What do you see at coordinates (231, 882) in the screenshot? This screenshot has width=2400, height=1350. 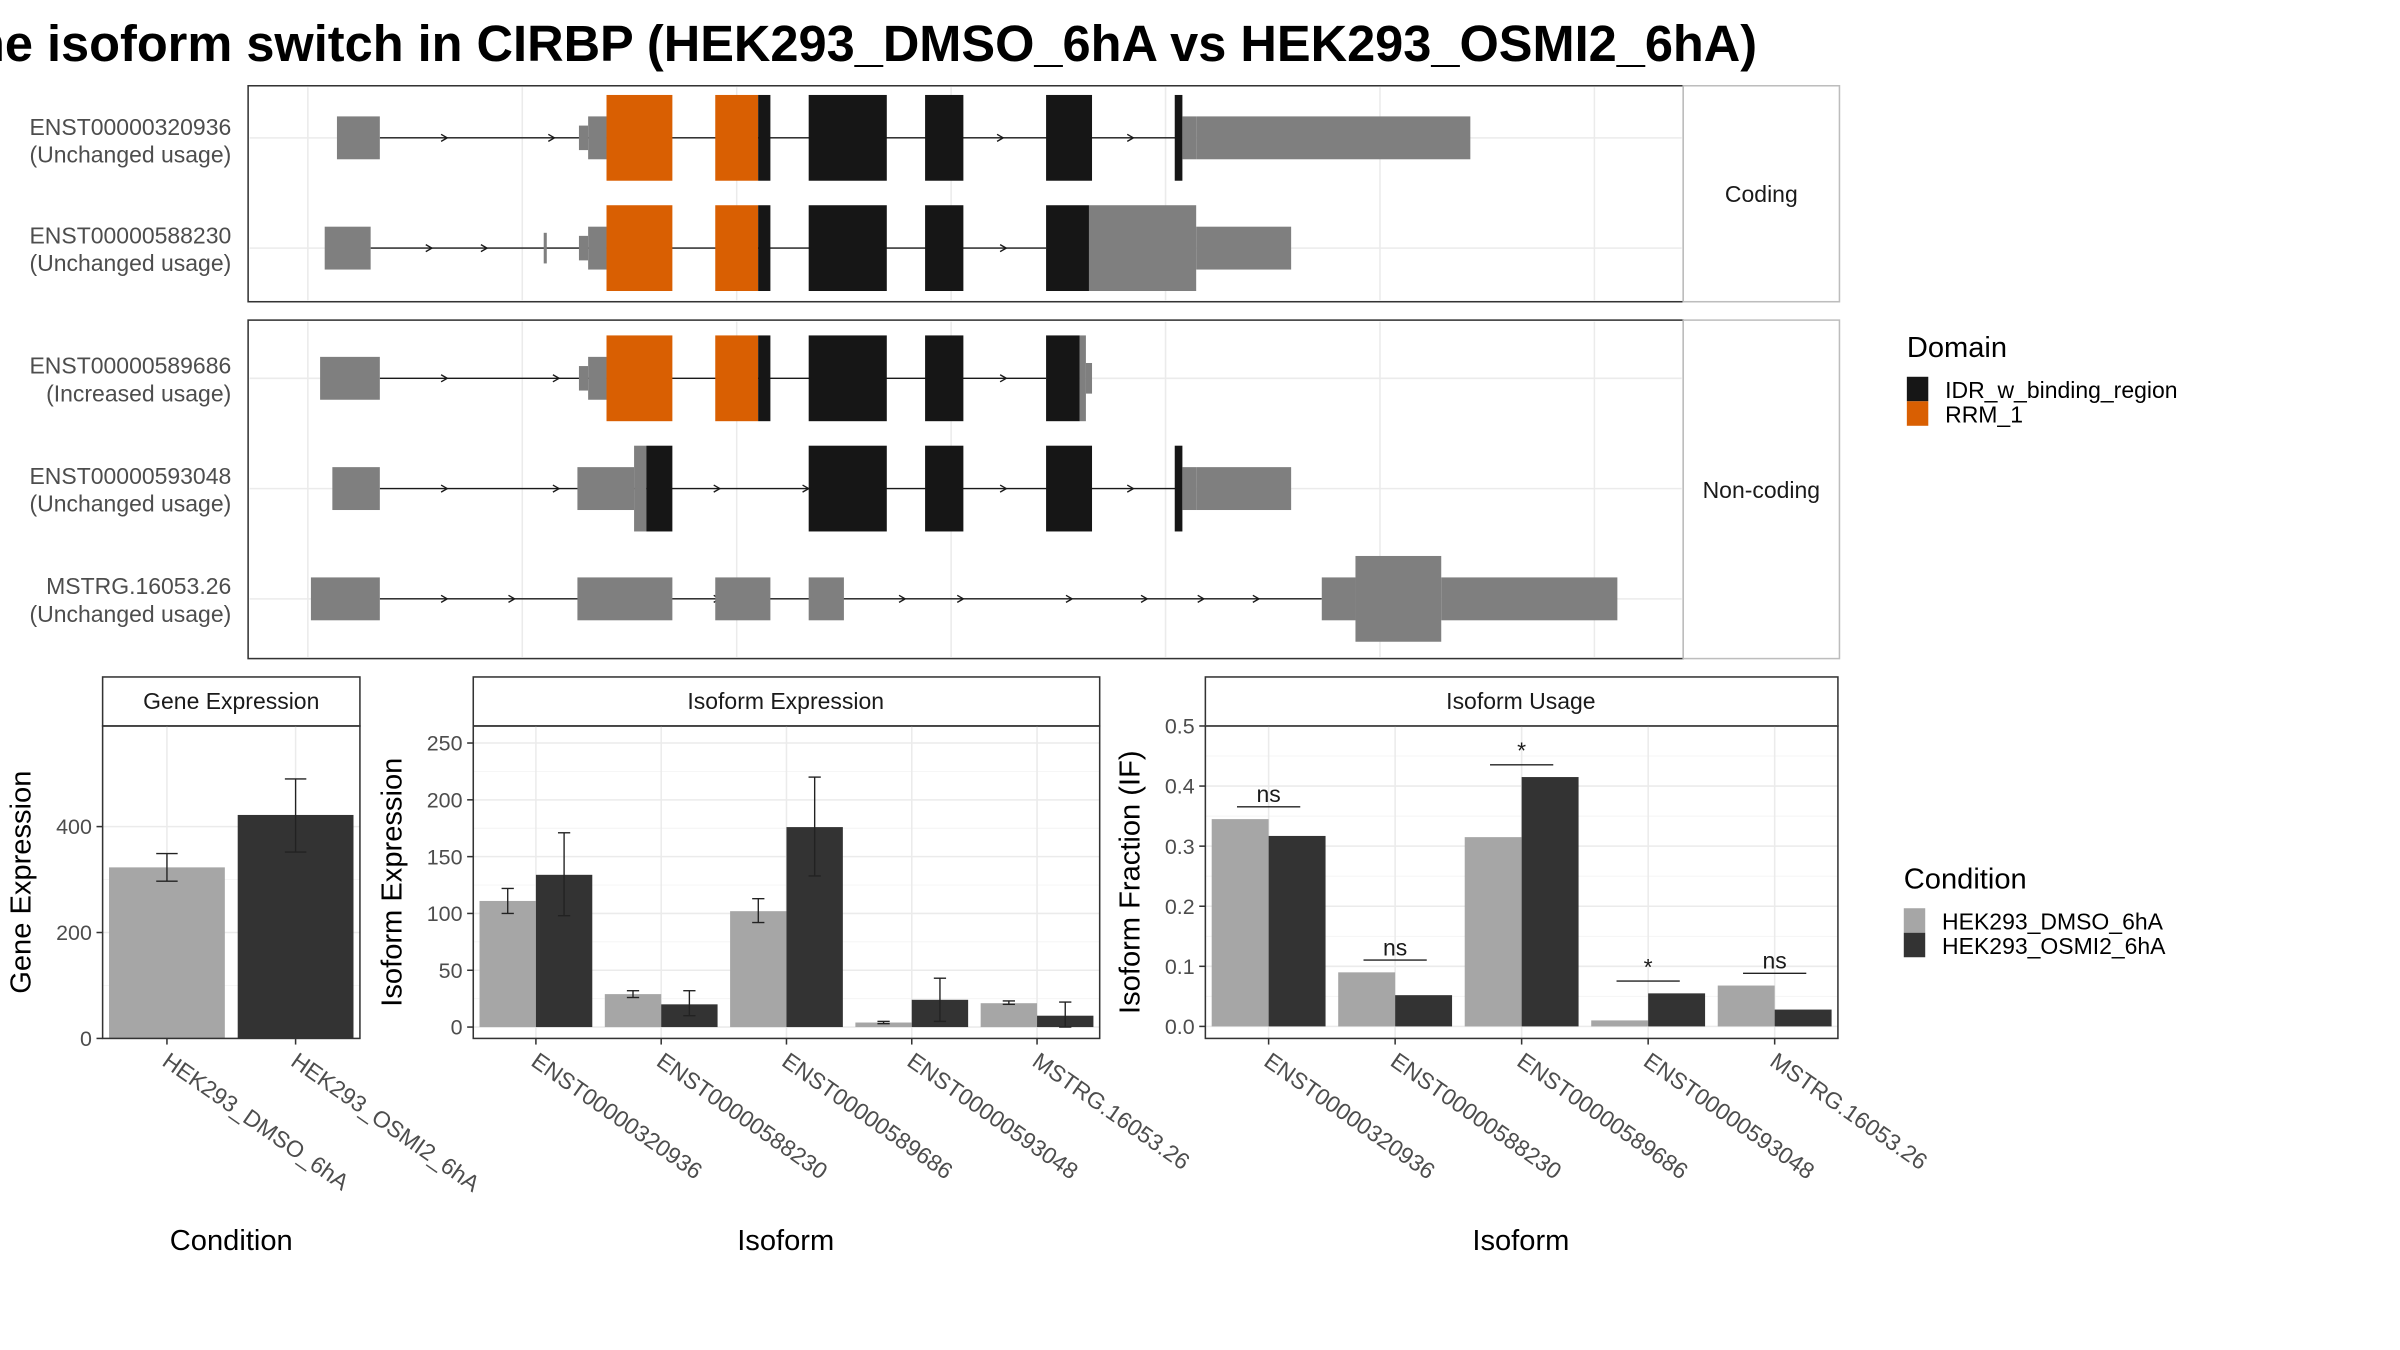 I see `gene-expression-frame` at bounding box center [231, 882].